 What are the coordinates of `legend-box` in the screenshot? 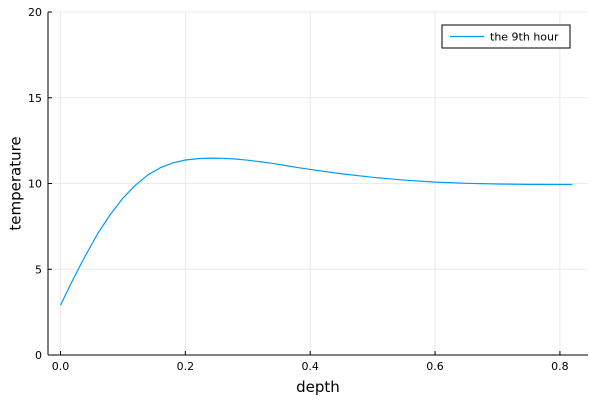 It's located at (506, 36).